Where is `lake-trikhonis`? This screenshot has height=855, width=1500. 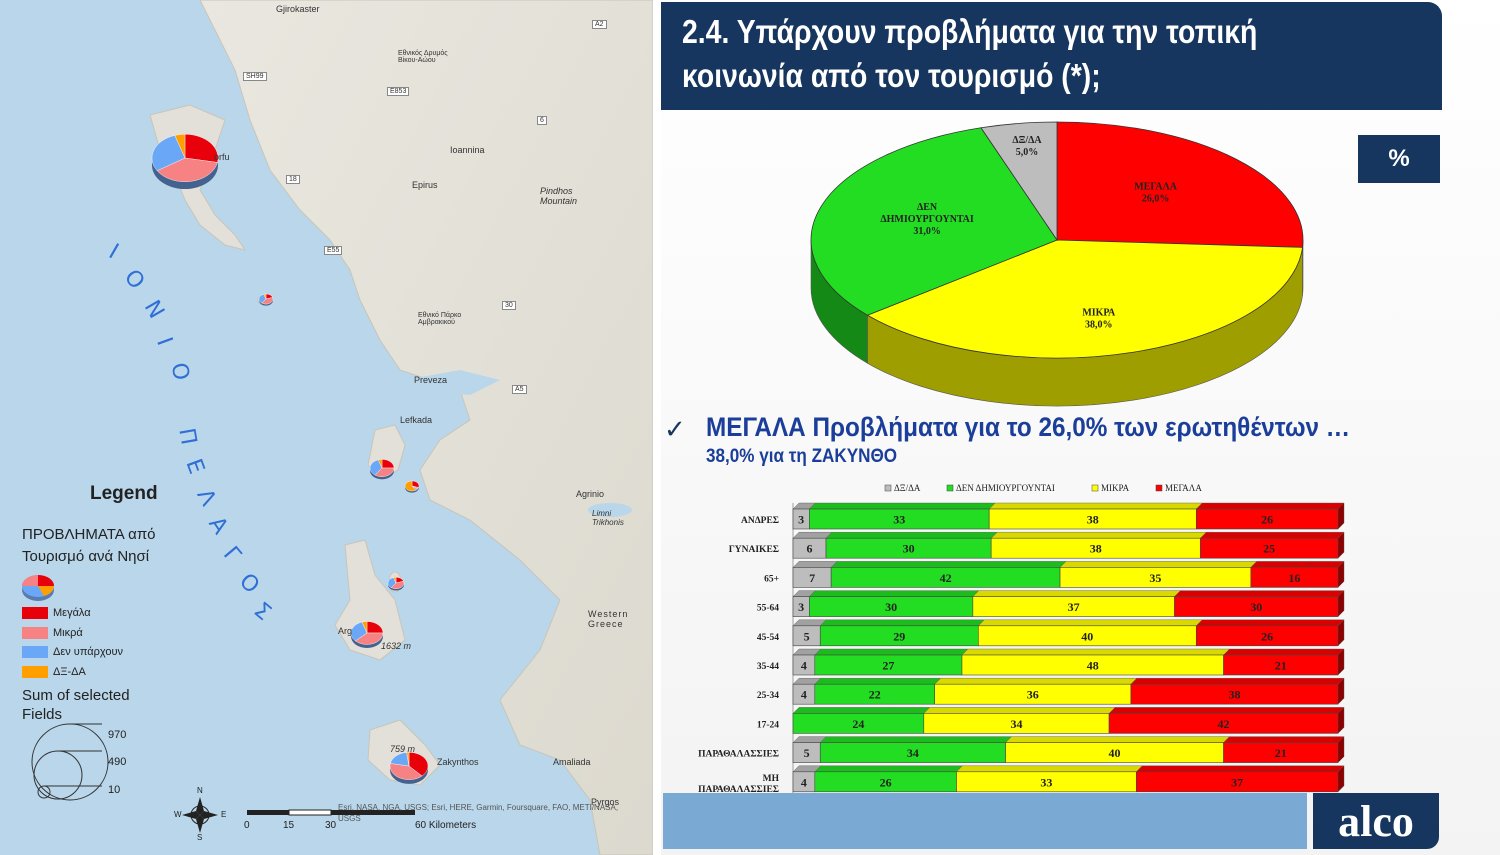 lake-trikhonis is located at coordinates (610, 510).